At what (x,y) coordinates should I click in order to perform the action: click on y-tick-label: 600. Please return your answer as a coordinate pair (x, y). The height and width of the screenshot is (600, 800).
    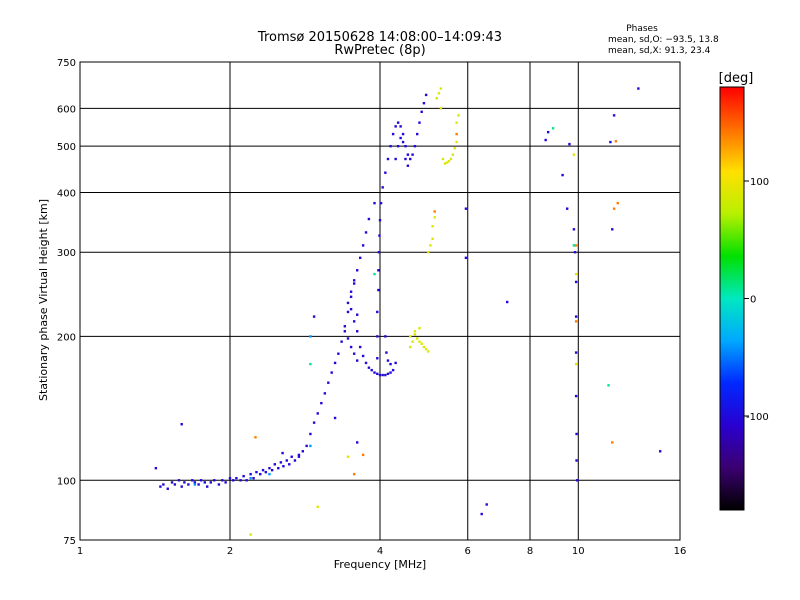
    Looking at the image, I should click on (66, 109).